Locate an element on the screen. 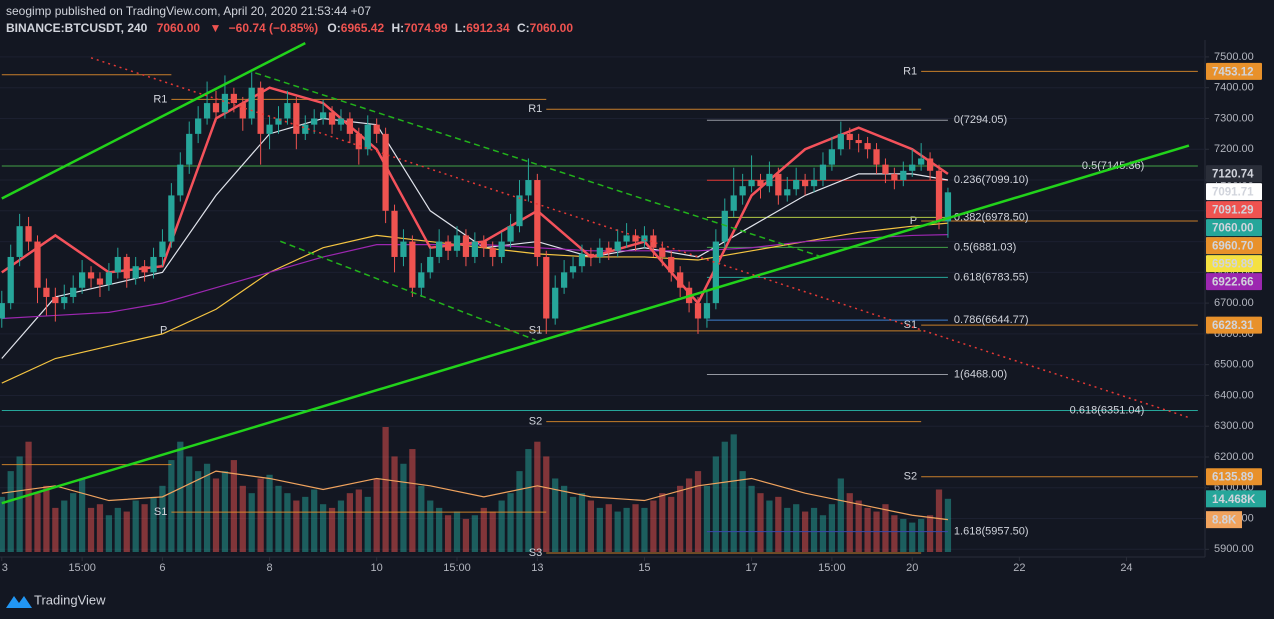 The height and width of the screenshot is (619, 1274). y-tick-label: 5900.00 is located at coordinates (1234, 549).